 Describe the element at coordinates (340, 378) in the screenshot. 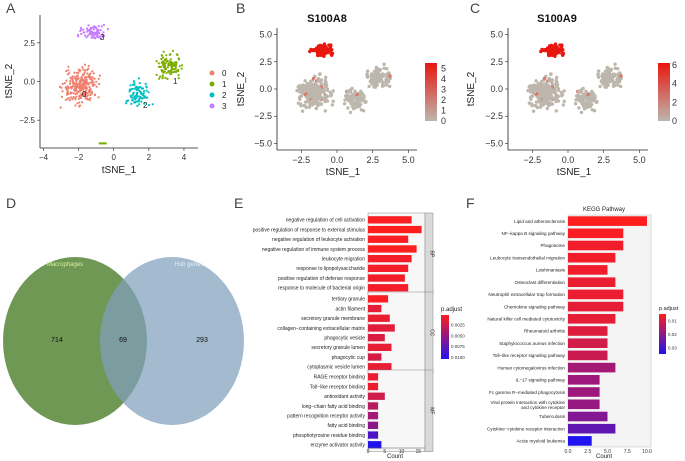

I see `go-term-label: RAGE receptor binding` at that location.